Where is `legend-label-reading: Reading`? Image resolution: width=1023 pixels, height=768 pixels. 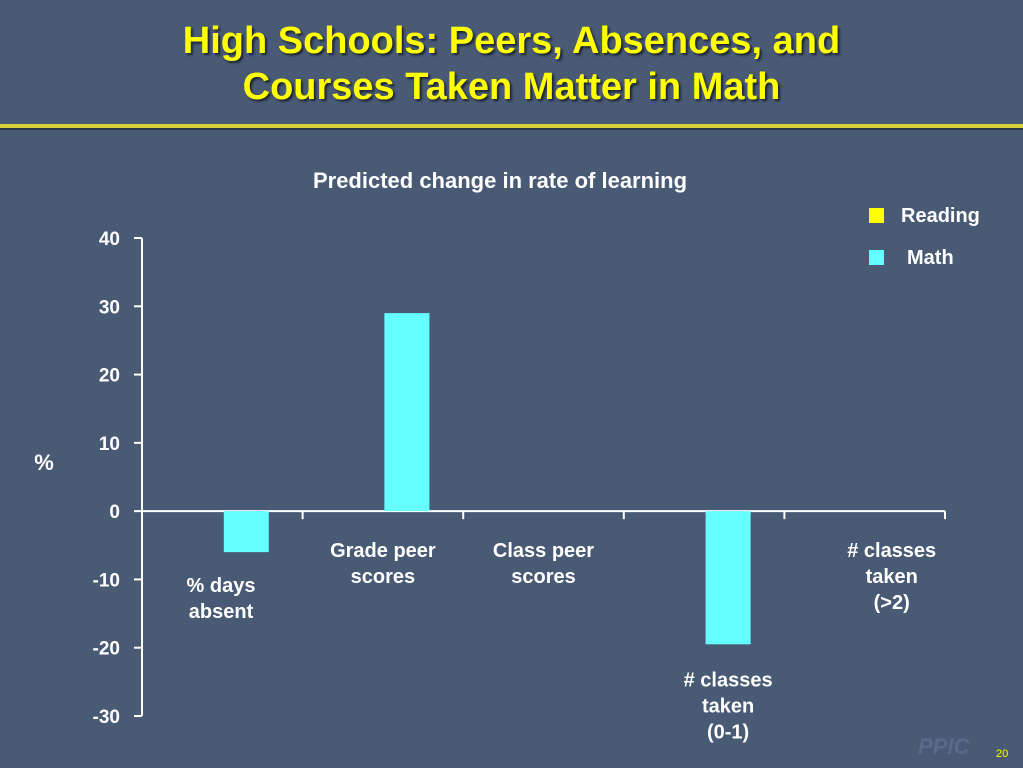
legend-label-reading: Reading is located at coordinates (940, 216).